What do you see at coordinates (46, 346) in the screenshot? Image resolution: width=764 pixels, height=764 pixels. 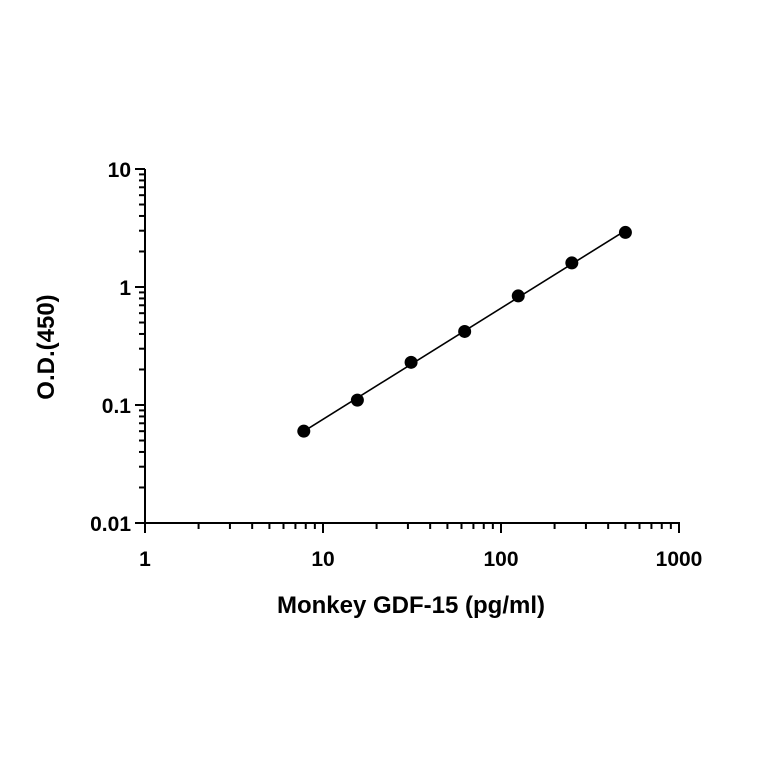 I see `y-axis-title: O.D.(450)` at bounding box center [46, 346].